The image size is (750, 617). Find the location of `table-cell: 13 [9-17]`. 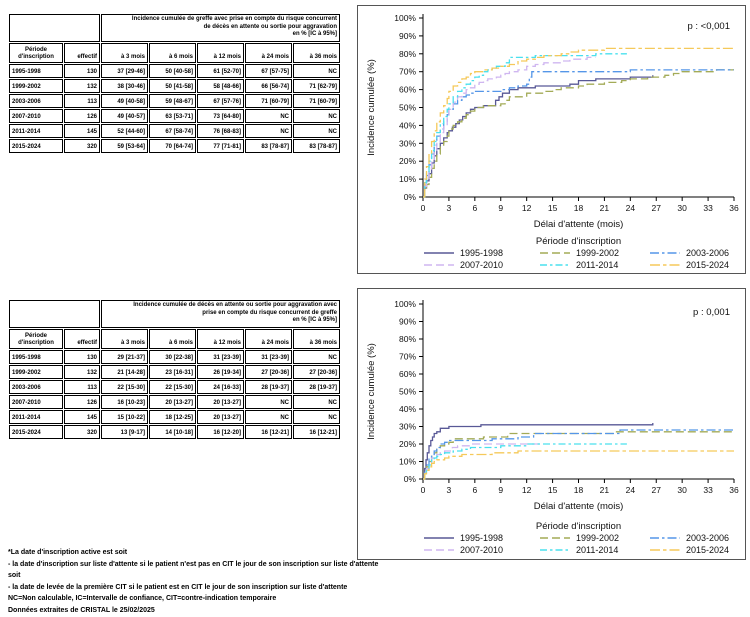

table-cell: 13 [9-17] is located at coordinates (124, 432).